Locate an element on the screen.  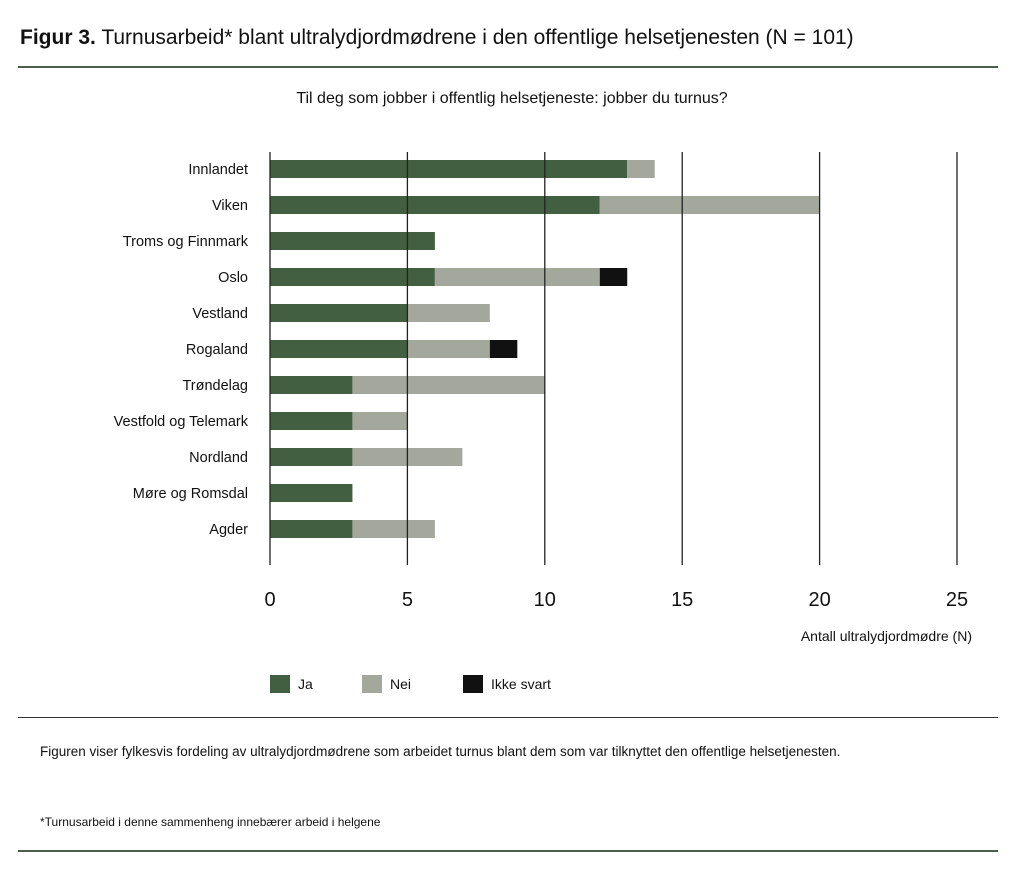
figure-label: Figur 3. is located at coordinates (58, 37).